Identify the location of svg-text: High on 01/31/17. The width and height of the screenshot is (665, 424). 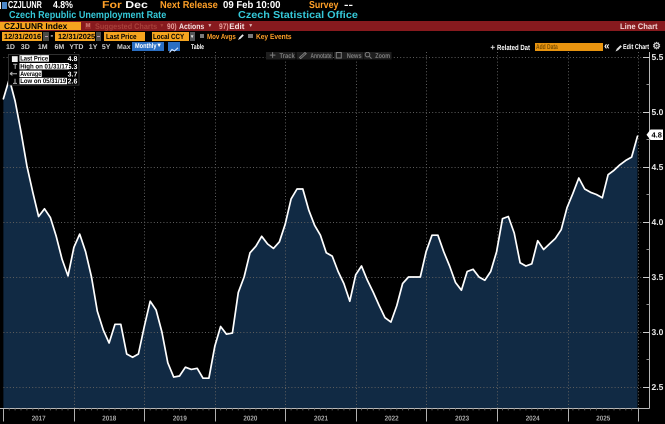
(44, 66).